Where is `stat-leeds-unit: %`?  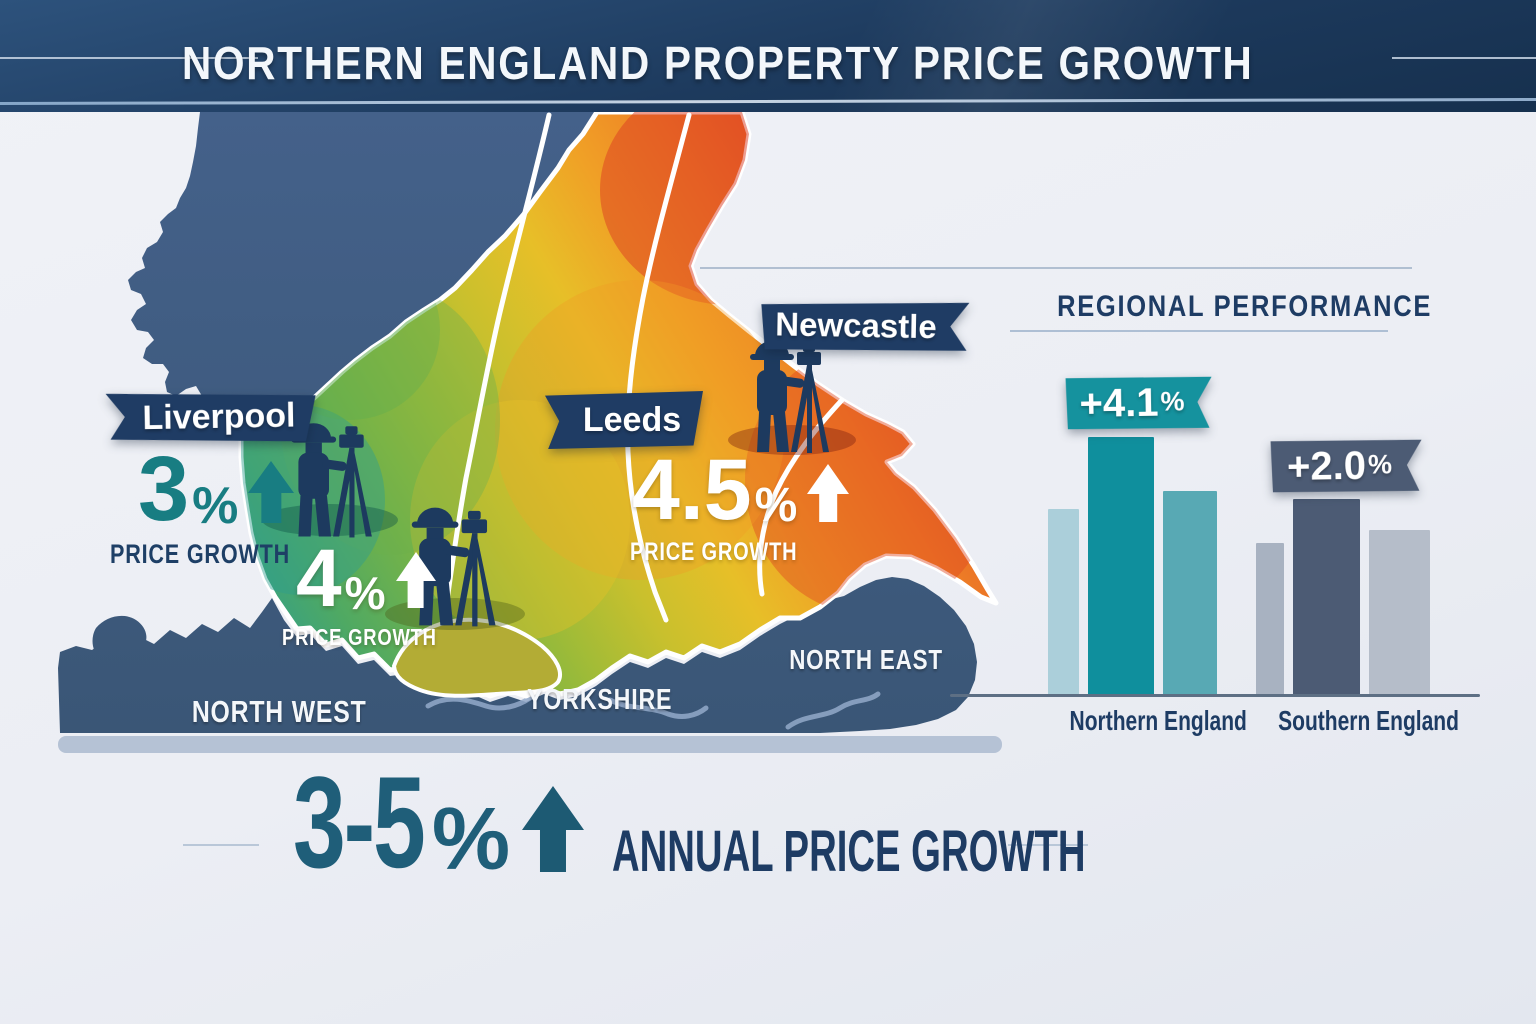
stat-leeds-unit: % is located at coordinates (776, 506).